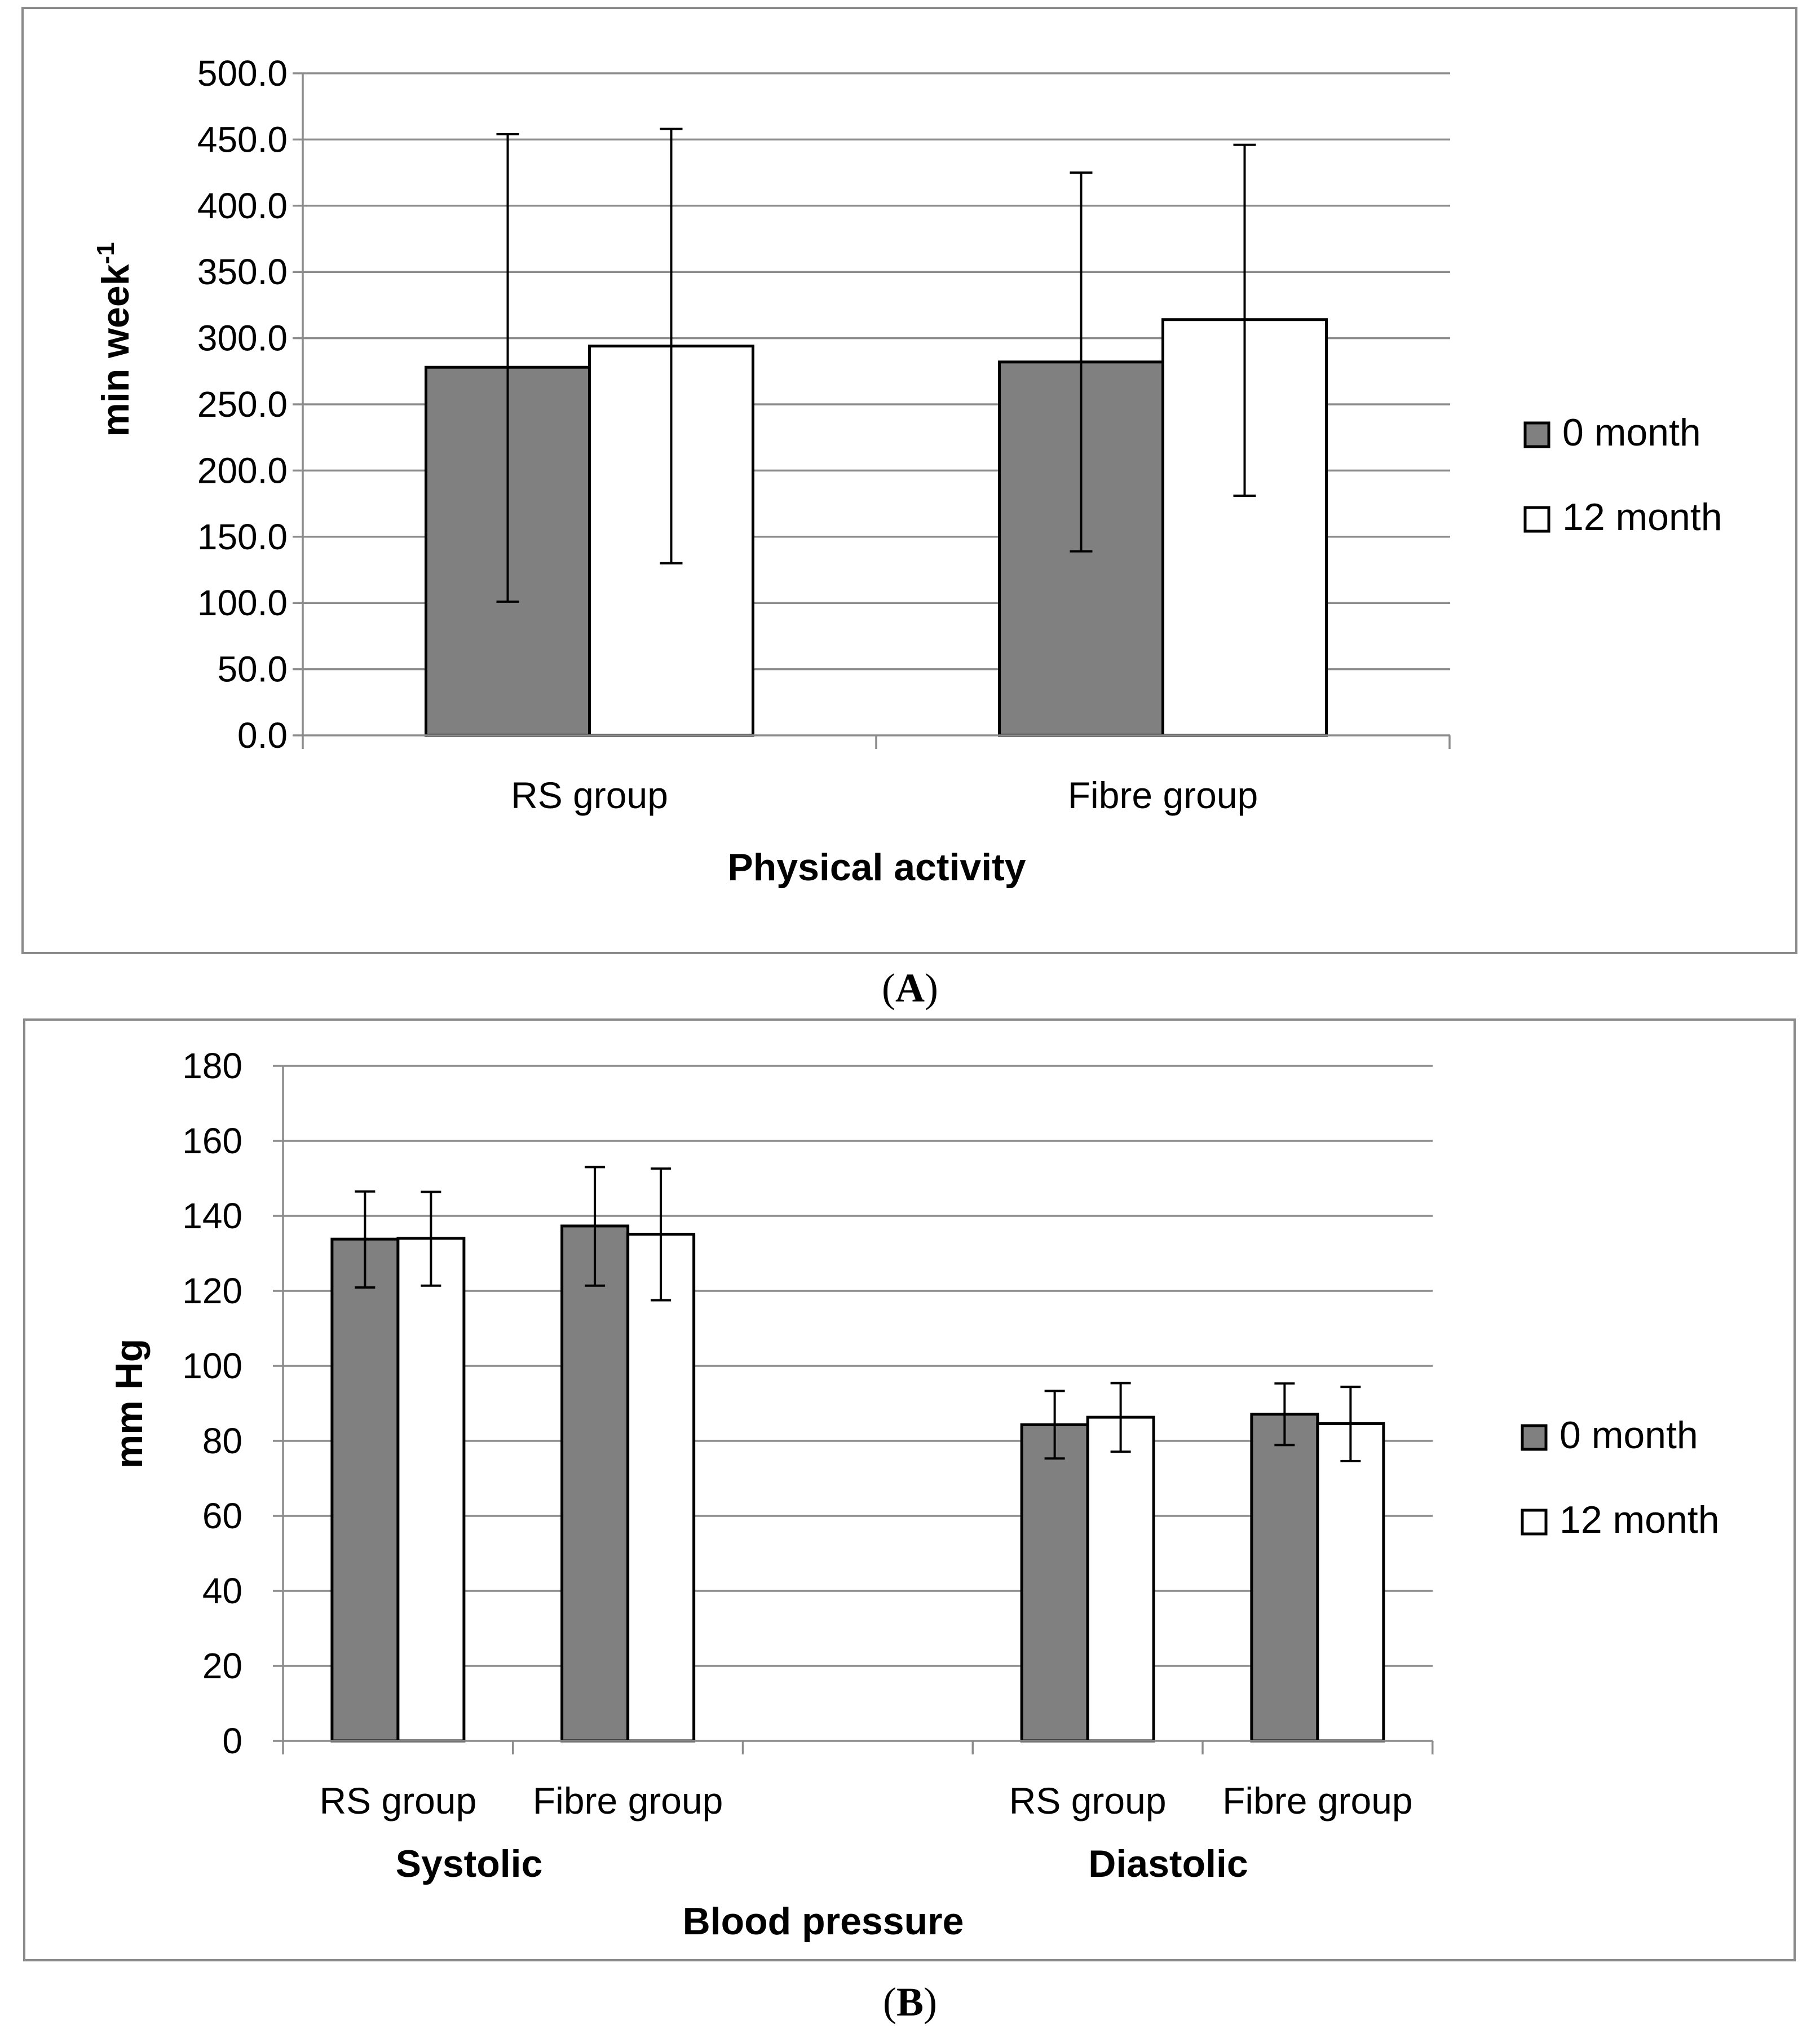  Describe the element at coordinates (252, 669) in the screenshot. I see `y-tick-label: 50.0` at that location.